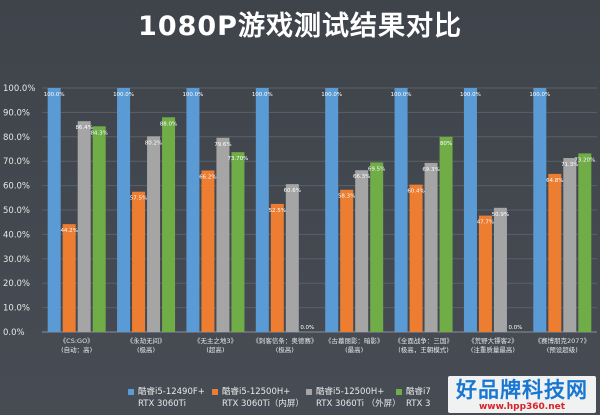  What do you see at coordinates (500, 215) in the screenshot?
I see `data-label: 50.9%` at bounding box center [500, 215].